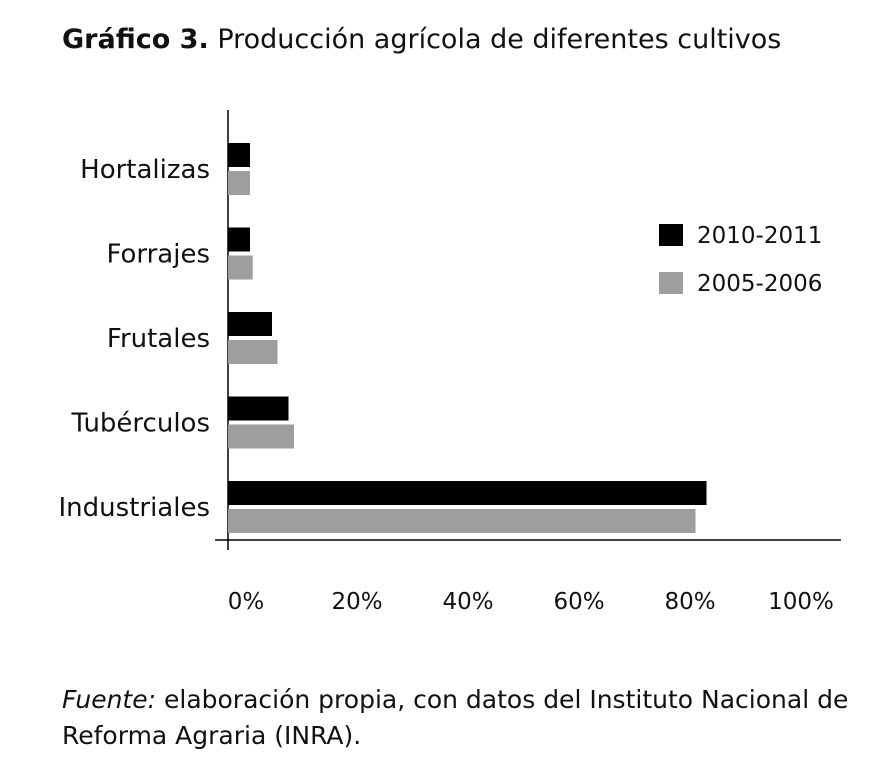 The image size is (881, 769). I want to click on x-tick-label: 80%, so click(689, 602).